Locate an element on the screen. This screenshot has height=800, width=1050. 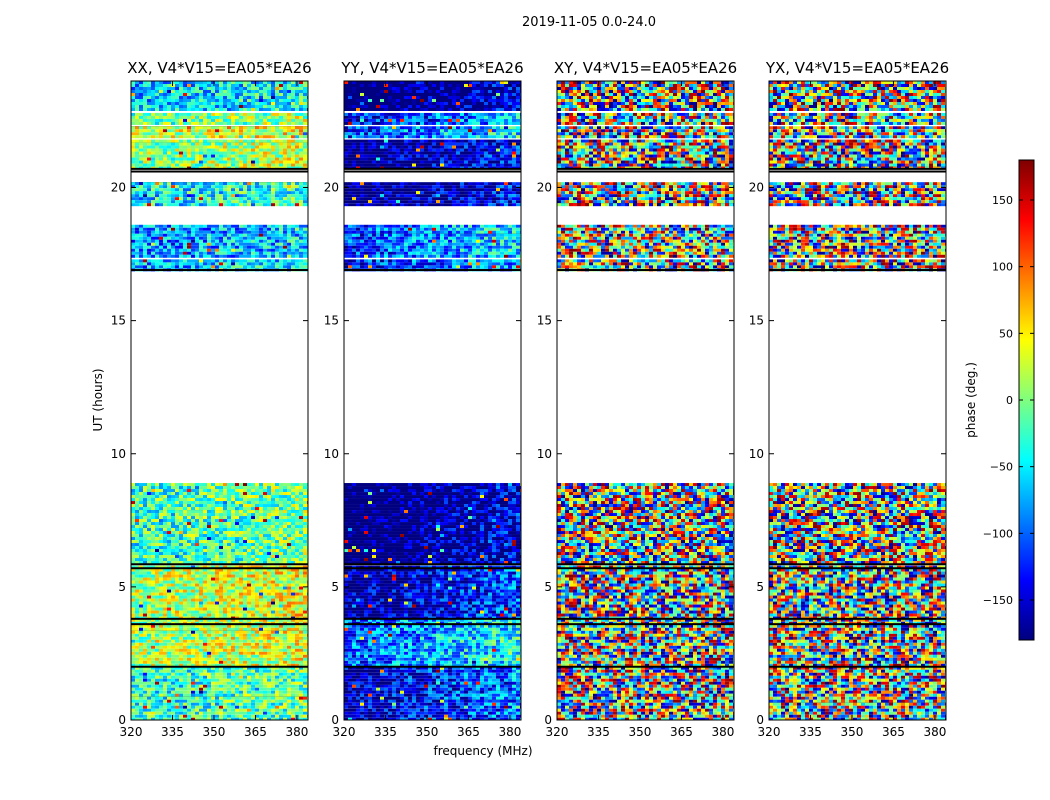
y-axis-label: UT (hours) is located at coordinates (98, 399).